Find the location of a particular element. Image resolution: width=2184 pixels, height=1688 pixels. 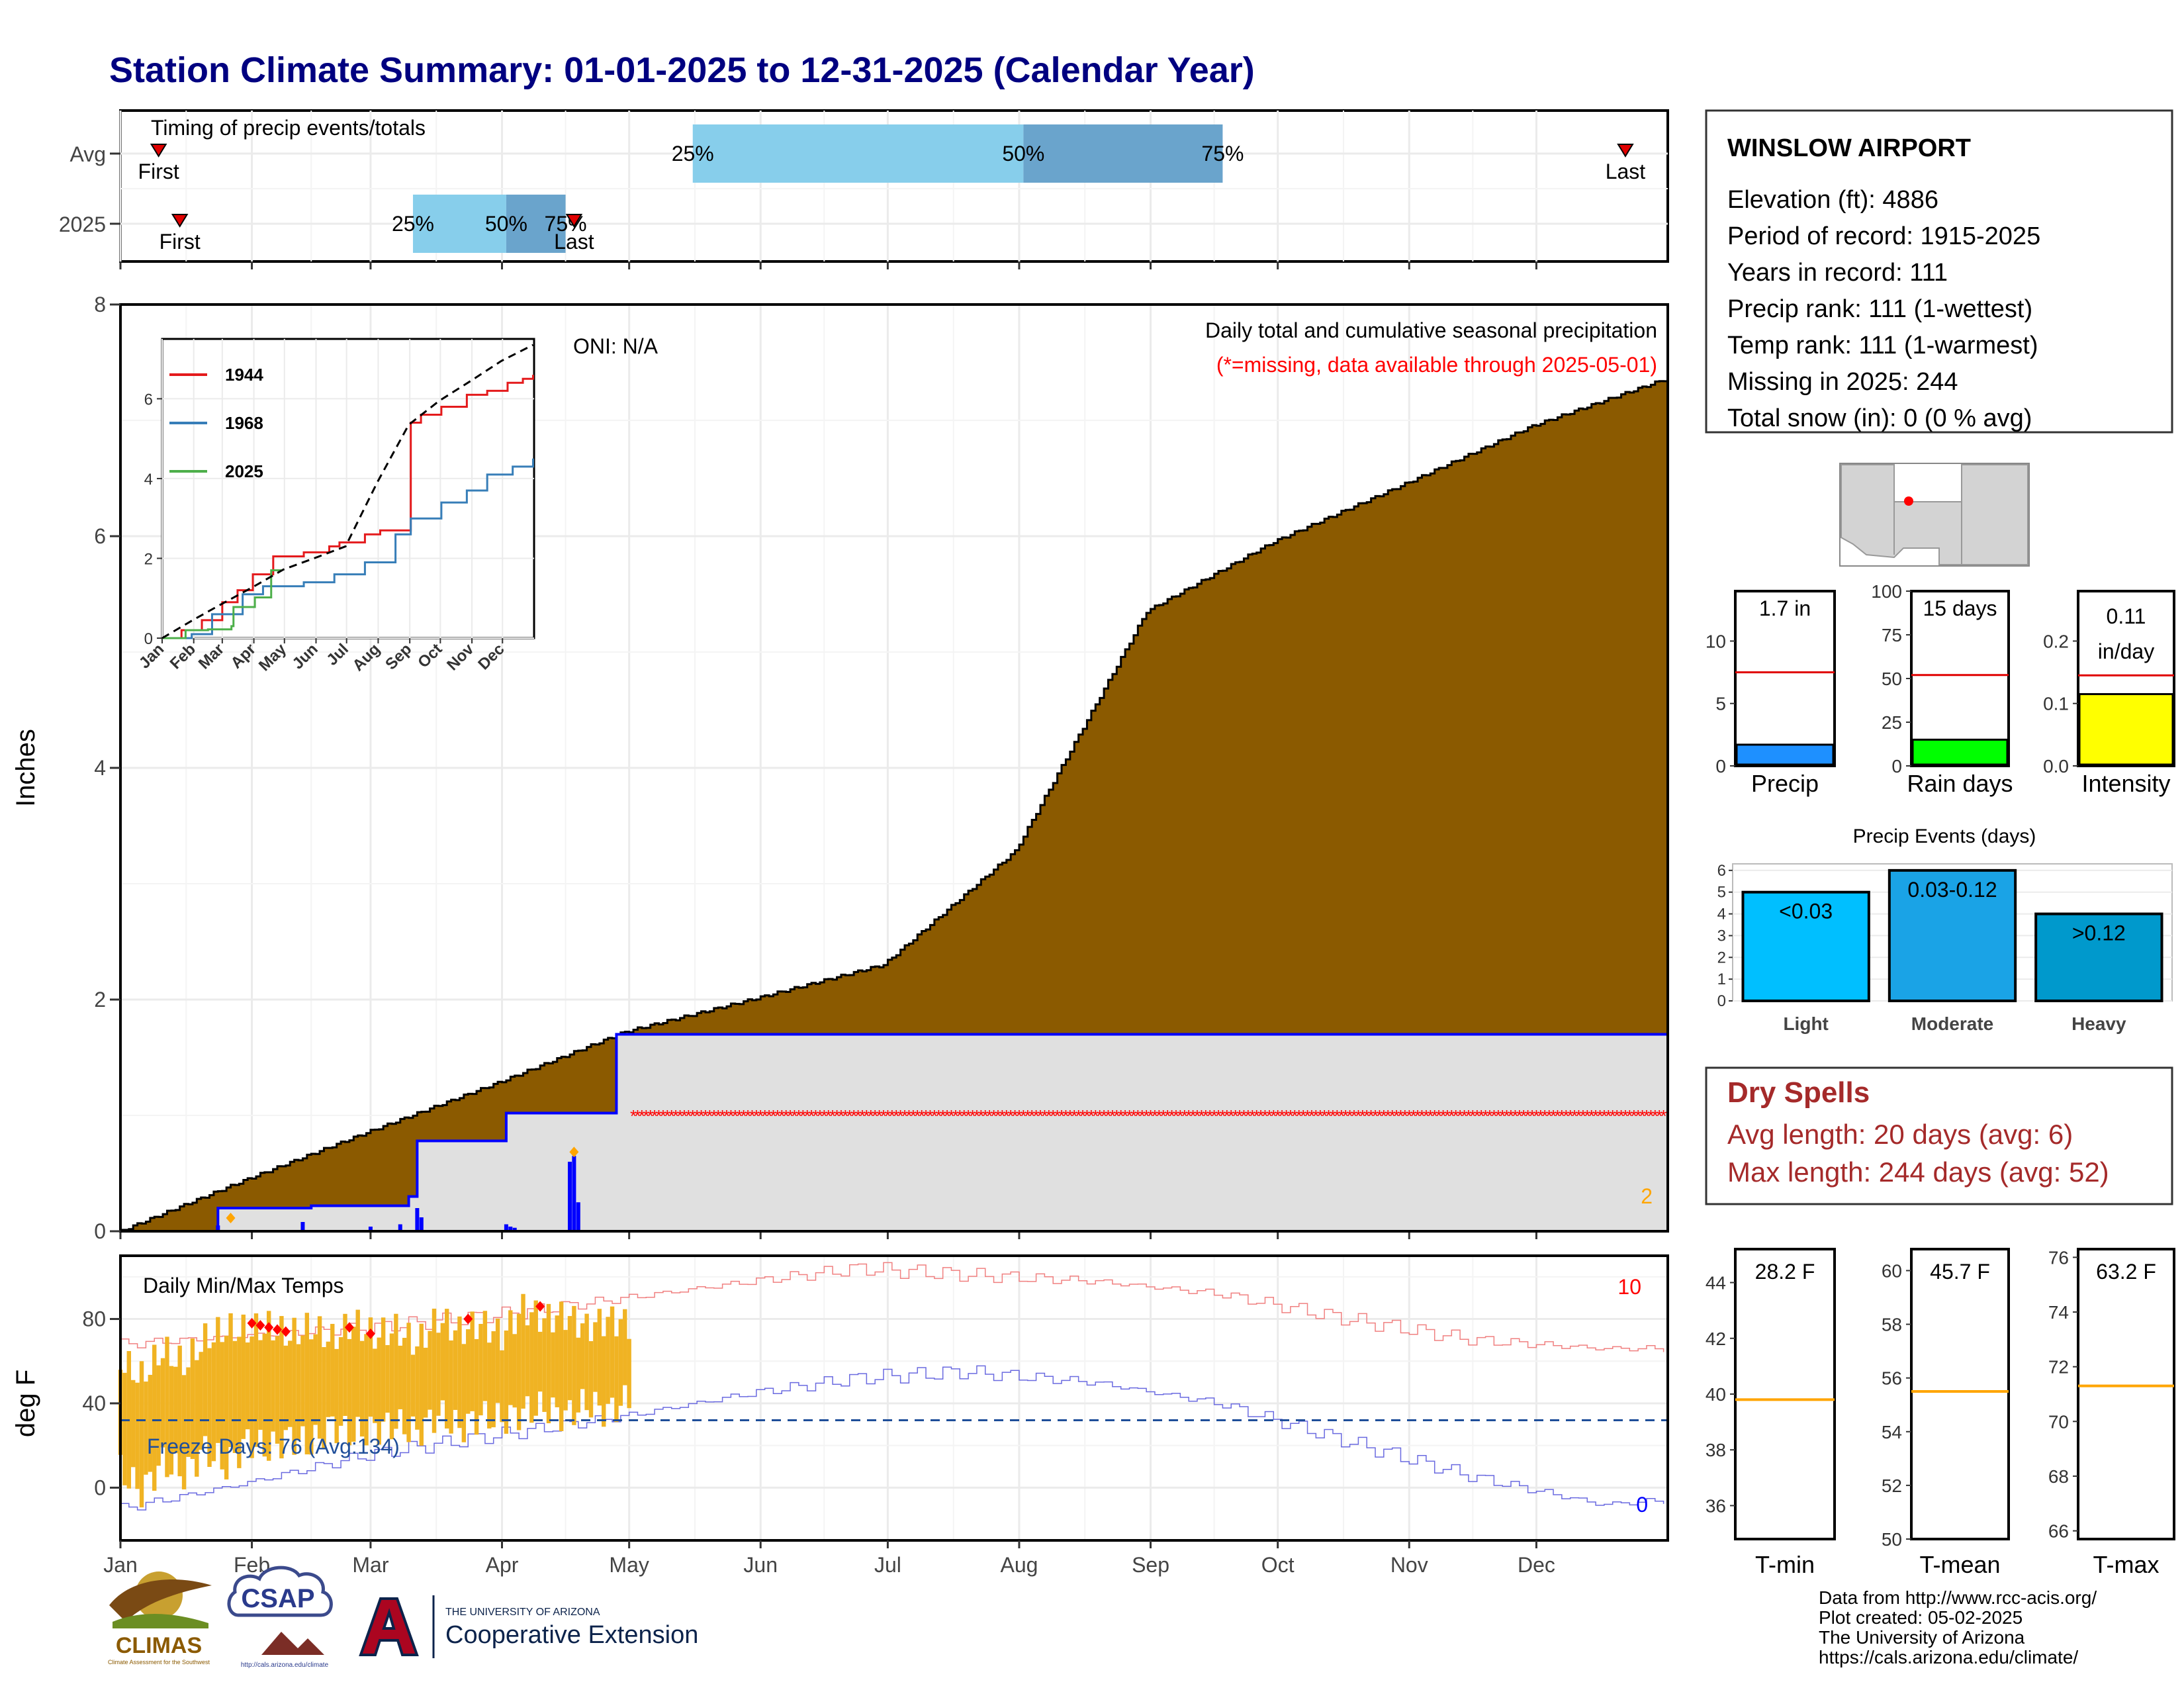

precip-events-bar-label: 0.03-0.12 is located at coordinates (1952, 890).